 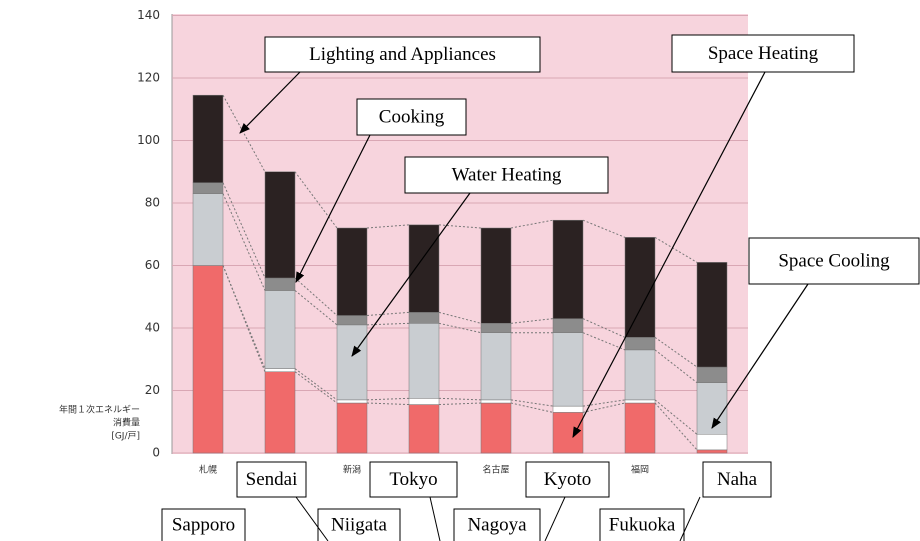 I want to click on city-label: Fukuoka, so click(x=642, y=524).